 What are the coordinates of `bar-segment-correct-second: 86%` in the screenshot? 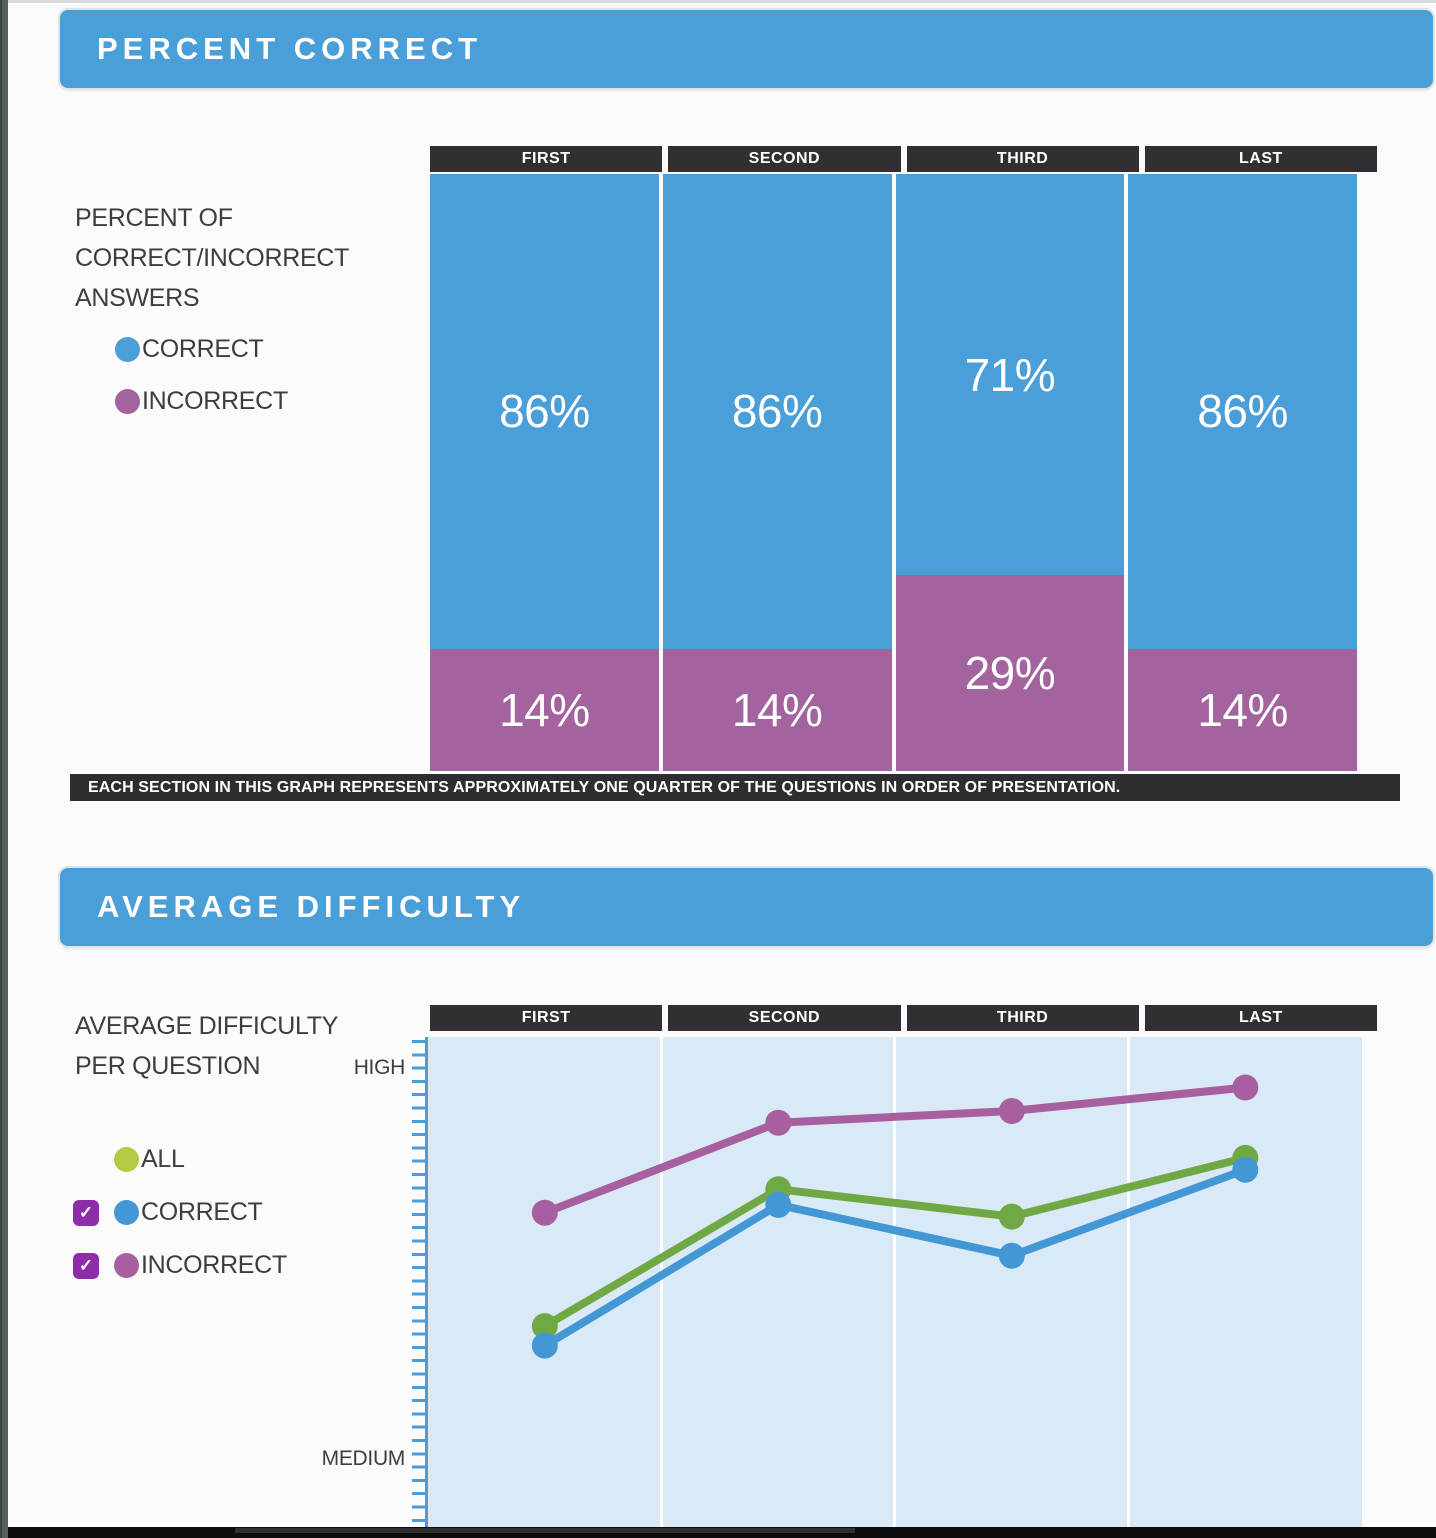 It's located at (777, 411).